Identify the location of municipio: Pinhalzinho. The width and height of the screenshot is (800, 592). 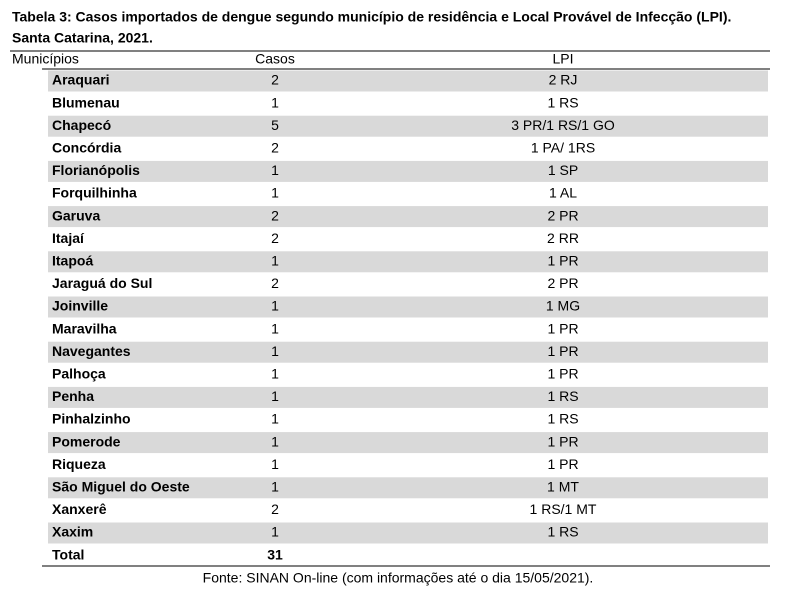
(91, 419).